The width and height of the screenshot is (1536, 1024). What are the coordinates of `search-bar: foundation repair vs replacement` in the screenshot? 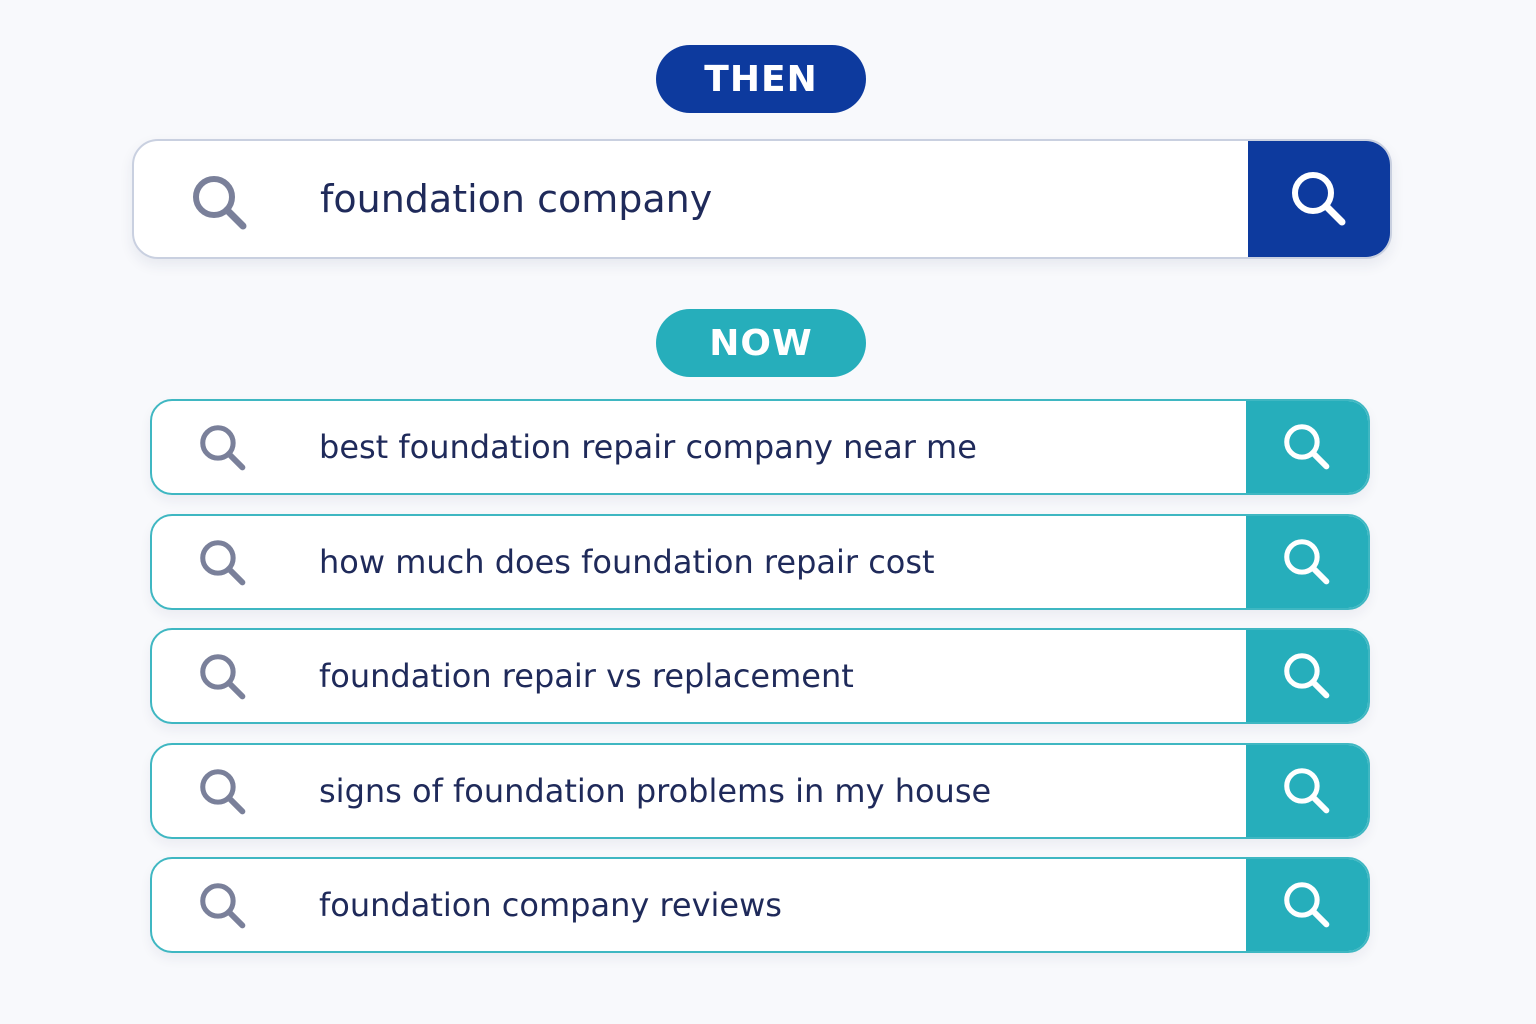 It's located at (760, 676).